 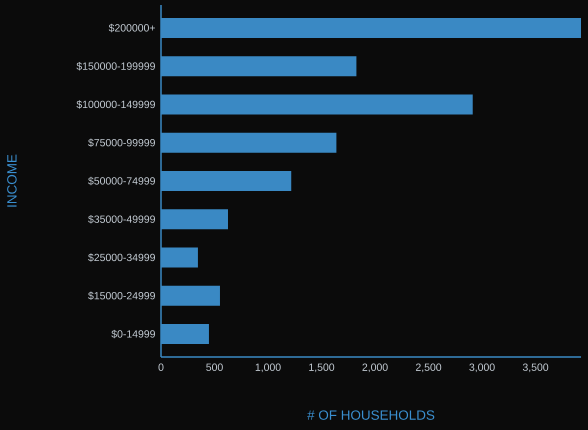 I want to click on y-tick-label: $75000-99999, so click(x=121, y=142).